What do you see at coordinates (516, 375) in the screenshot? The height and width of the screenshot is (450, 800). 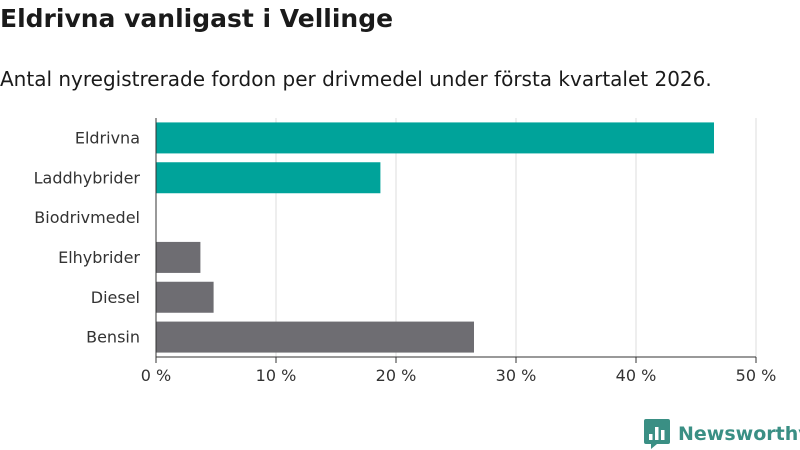 I see `x-tick-label-3: 30 %` at bounding box center [516, 375].